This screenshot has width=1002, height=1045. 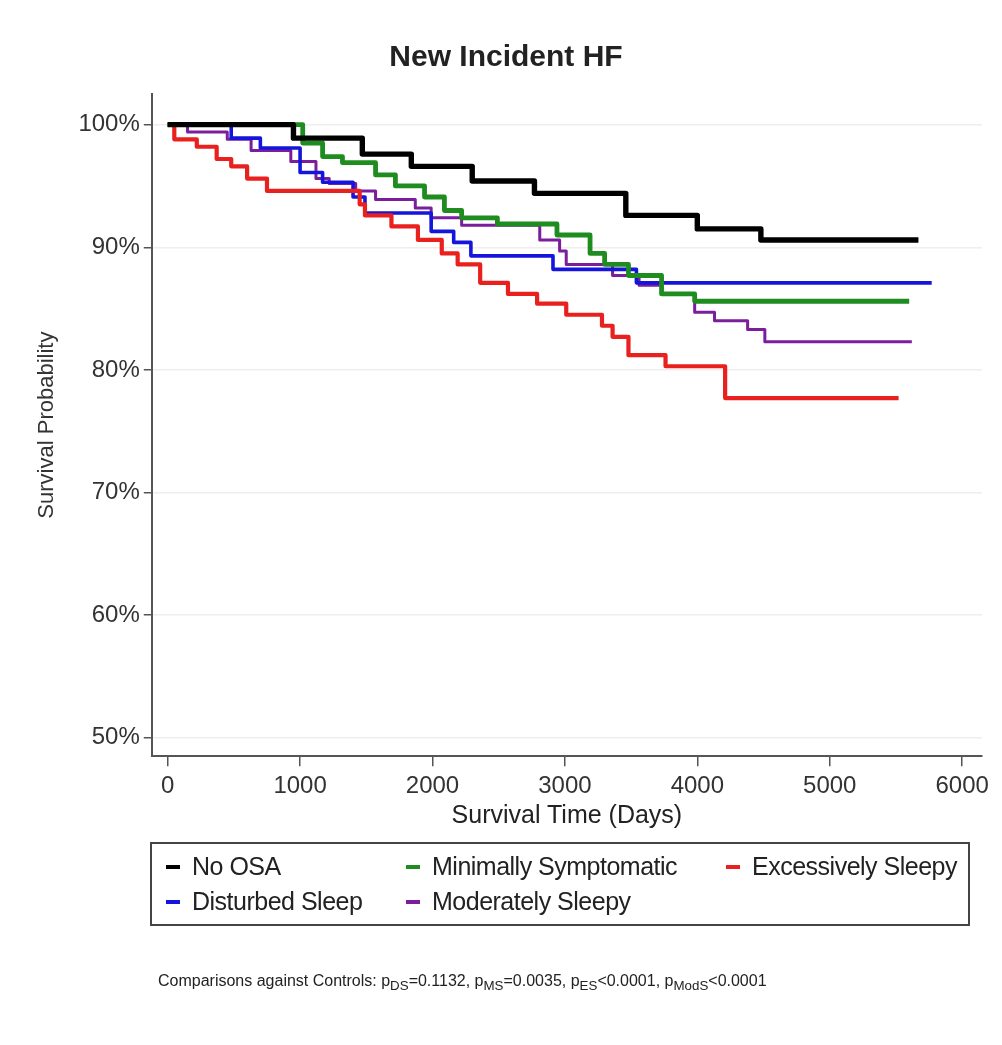 I want to click on legend-label: Disturbed Sleep, so click(x=277, y=901).